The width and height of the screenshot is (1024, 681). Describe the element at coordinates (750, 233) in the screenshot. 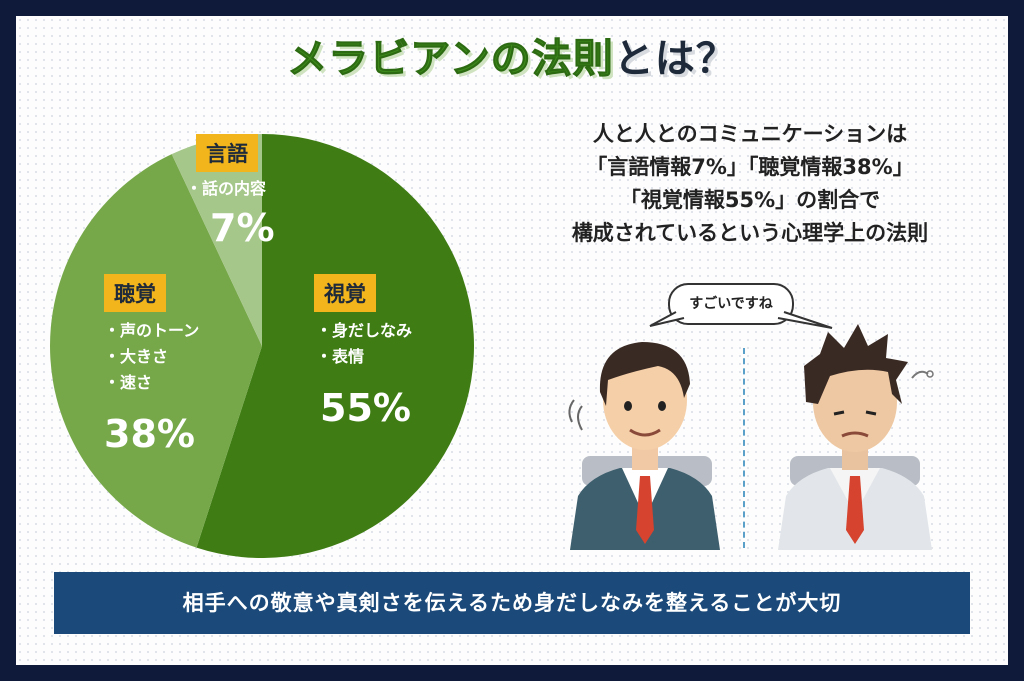

I see `description-line: 構成されているという心理学上の法則` at that location.